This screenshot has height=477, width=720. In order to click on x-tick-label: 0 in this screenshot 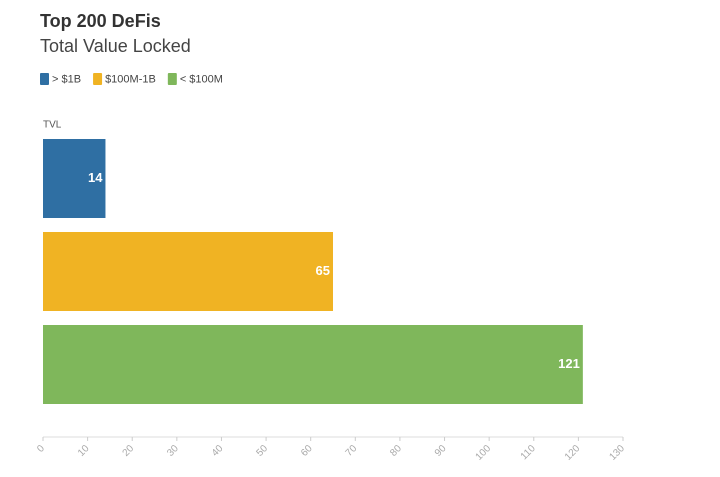, I will do `click(41, 449)`.